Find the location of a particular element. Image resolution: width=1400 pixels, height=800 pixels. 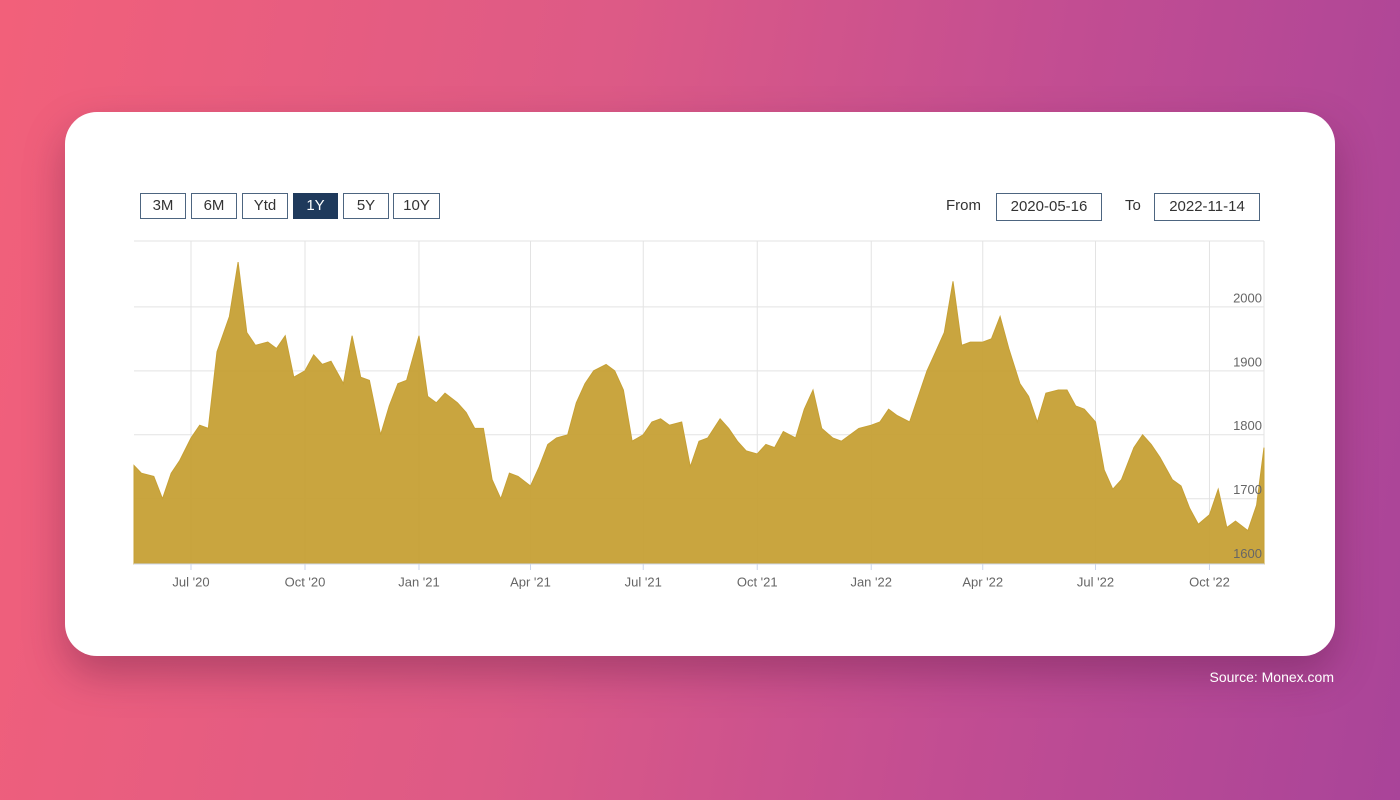

x-tick-label: Apr '21 is located at coordinates (530, 581).